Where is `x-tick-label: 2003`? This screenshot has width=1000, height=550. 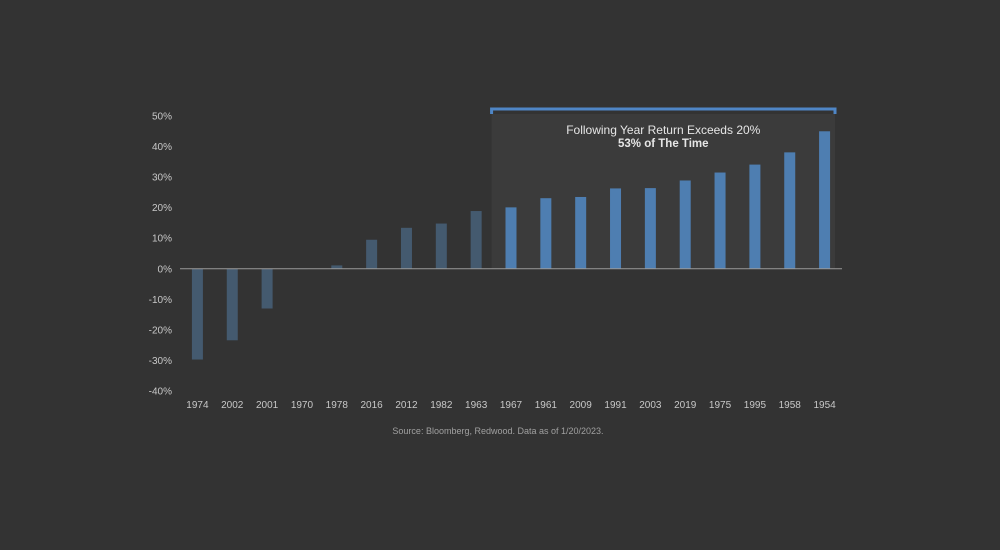
x-tick-label: 2003 is located at coordinates (650, 405).